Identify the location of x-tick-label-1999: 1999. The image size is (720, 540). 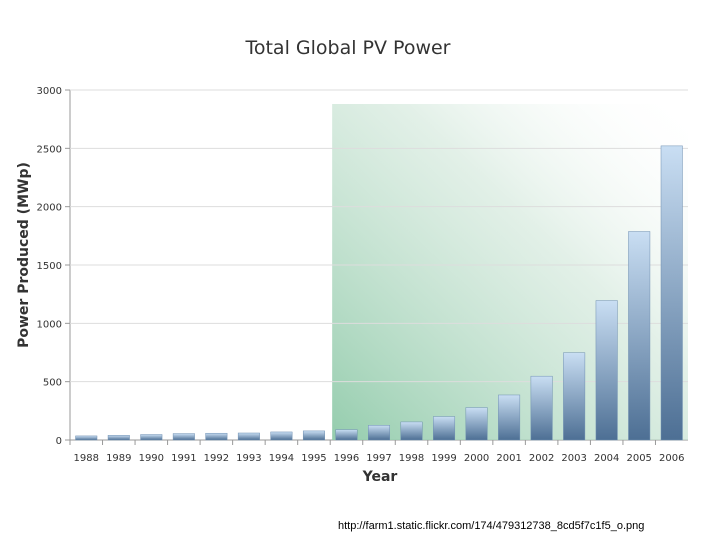
(443, 458).